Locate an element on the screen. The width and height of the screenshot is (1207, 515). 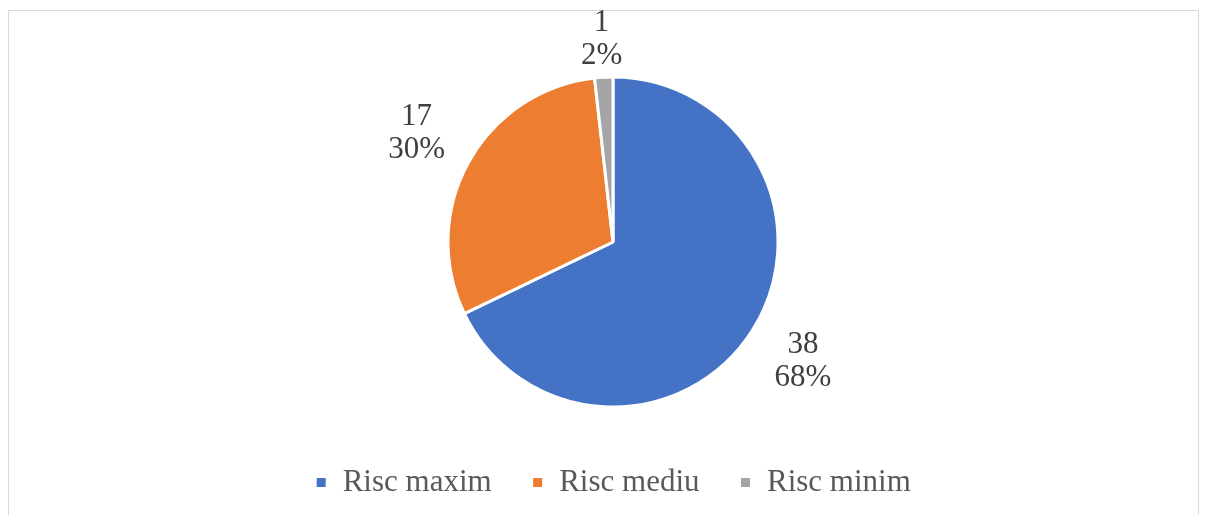
legend-label: Risc maxim is located at coordinates (417, 480).